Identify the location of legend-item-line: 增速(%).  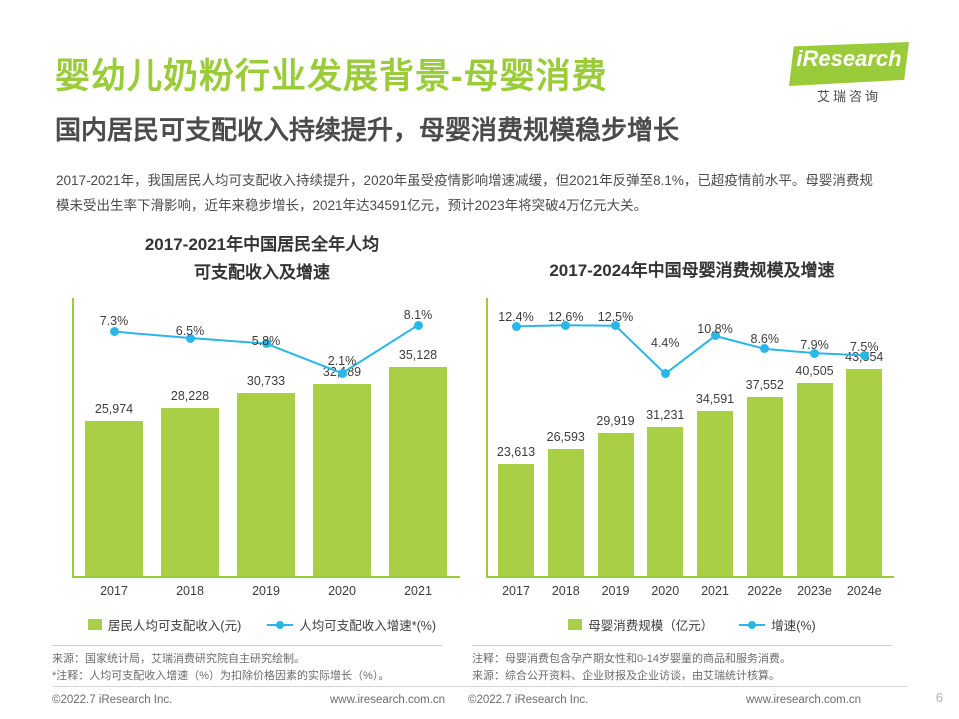
(777, 624).